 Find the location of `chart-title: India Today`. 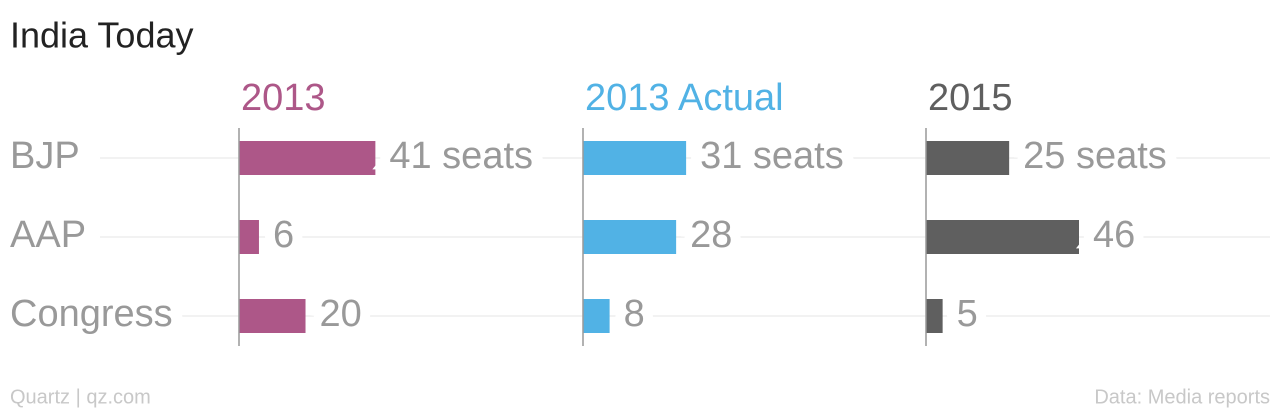

chart-title: India Today is located at coordinates (101, 35).